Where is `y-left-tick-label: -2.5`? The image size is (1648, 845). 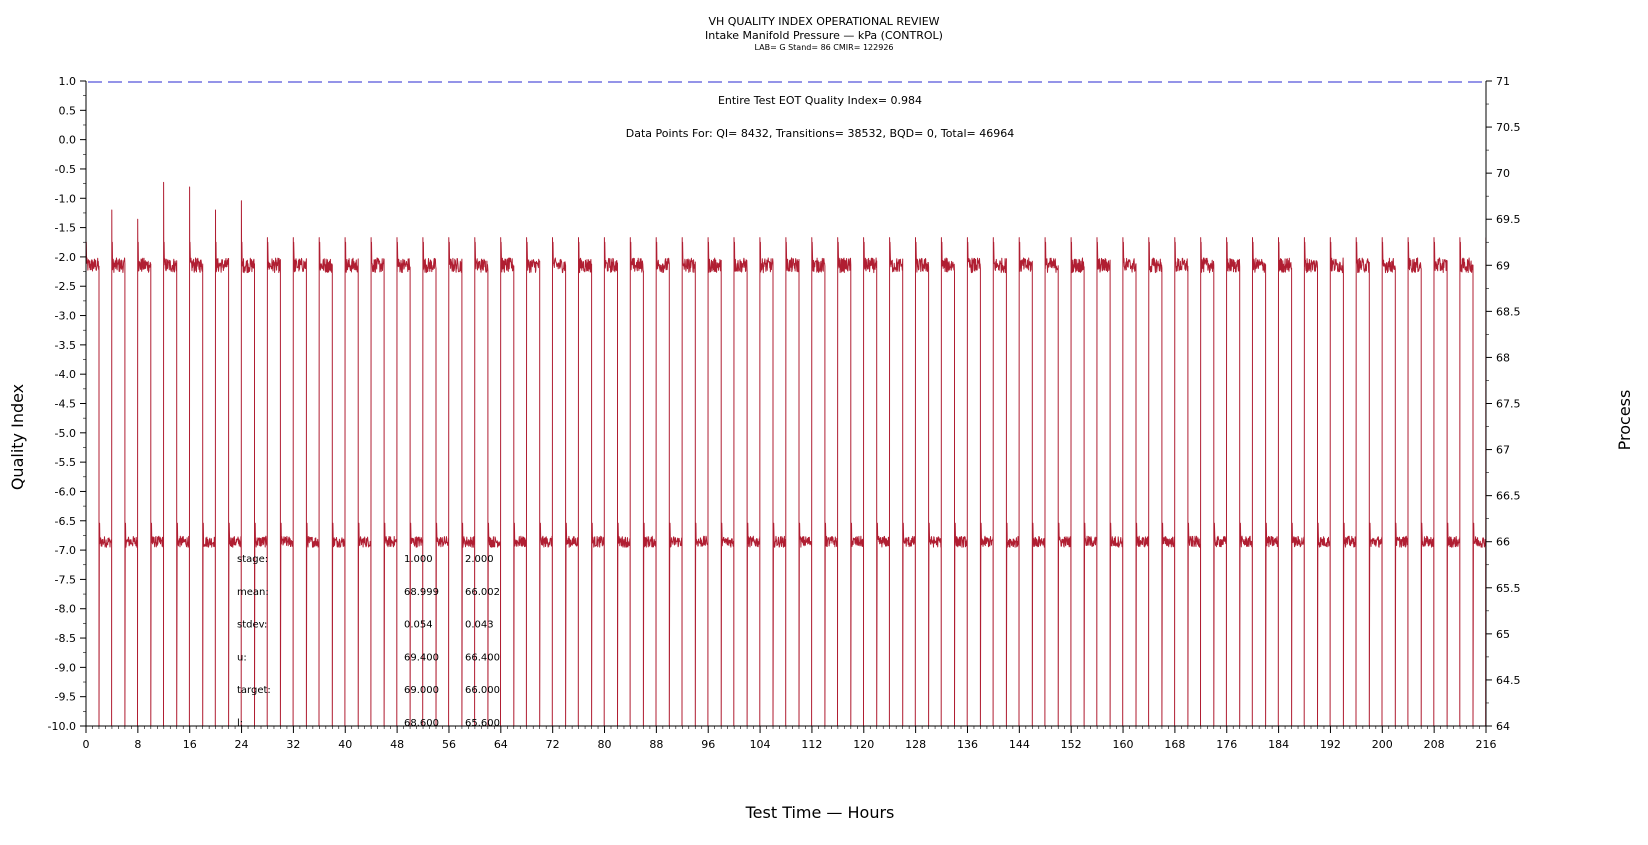 y-left-tick-label: -2.5 is located at coordinates (65, 286).